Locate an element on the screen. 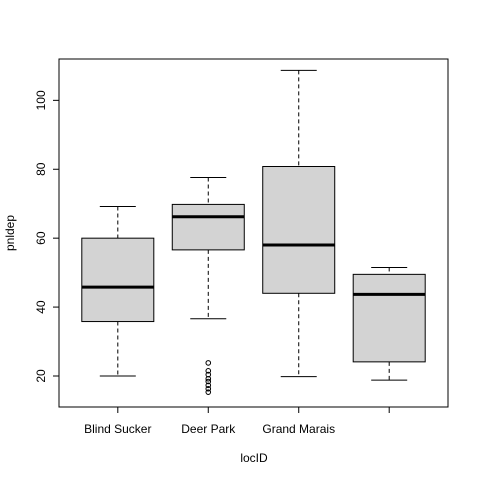  y-axis: 20 40 60 80 100 is located at coordinates (47, 236).